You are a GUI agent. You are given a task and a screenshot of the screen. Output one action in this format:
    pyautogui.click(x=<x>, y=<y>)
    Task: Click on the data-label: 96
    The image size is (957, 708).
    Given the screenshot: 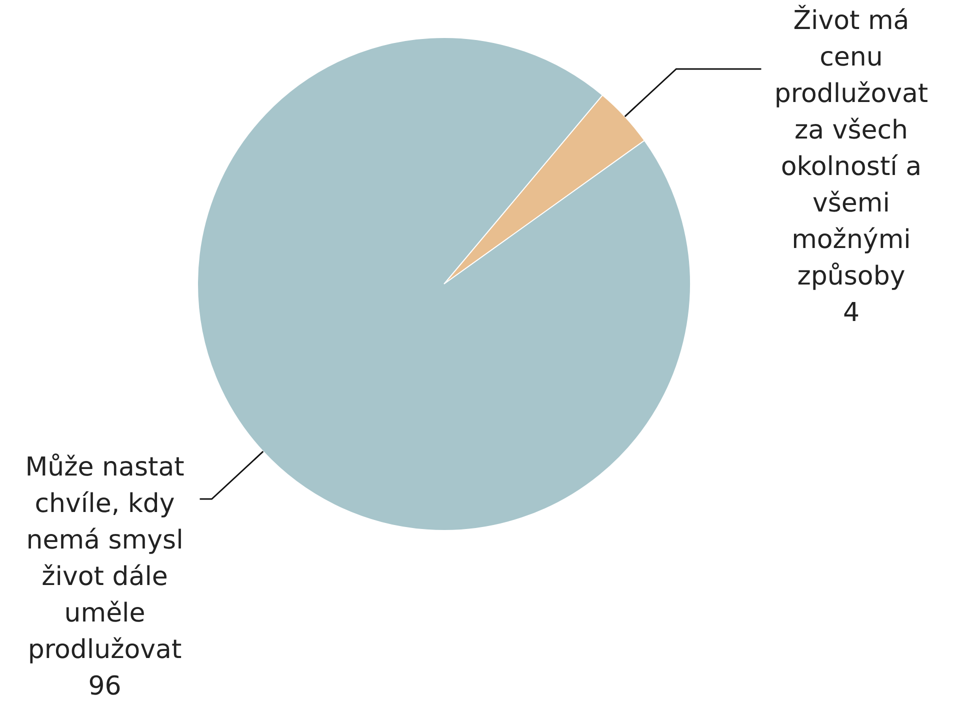 What is the action you would take?
    pyautogui.click(x=105, y=687)
    